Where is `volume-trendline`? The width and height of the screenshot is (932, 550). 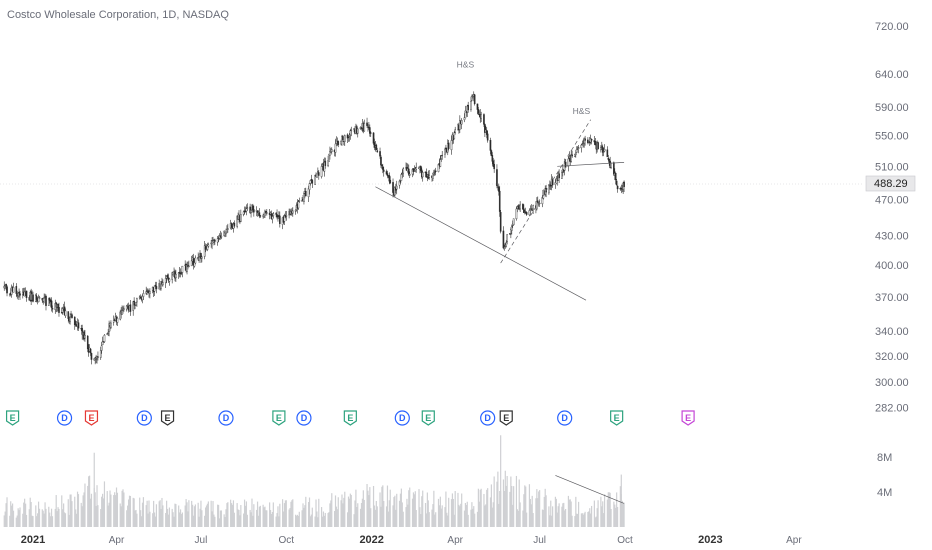
volume-trendline is located at coordinates (590, 489).